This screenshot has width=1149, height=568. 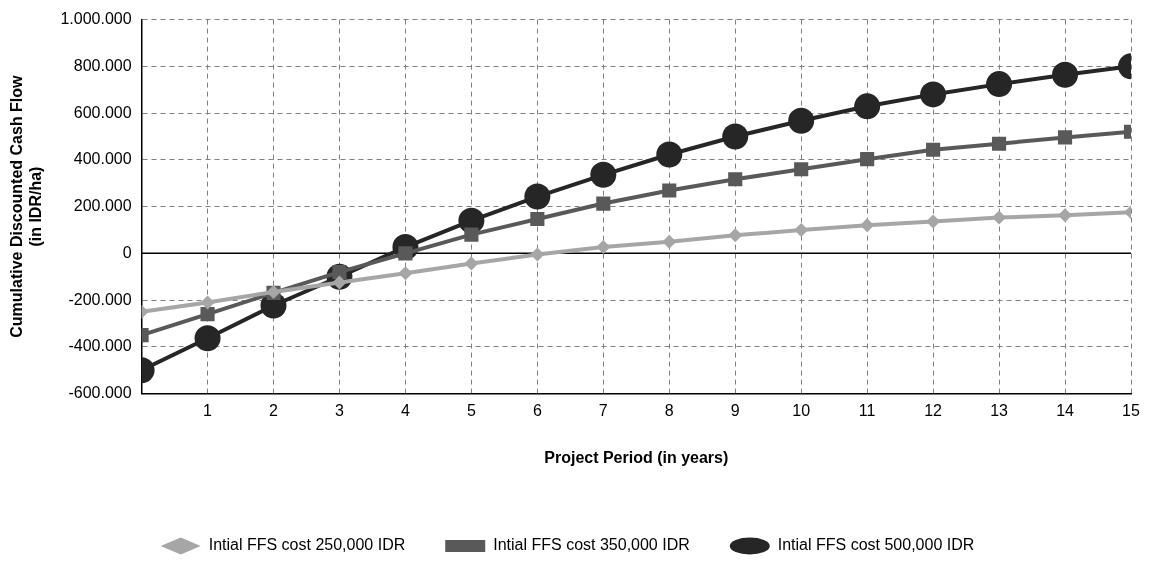 I want to click on y-tick-label: 400.000, so click(x=102, y=159).